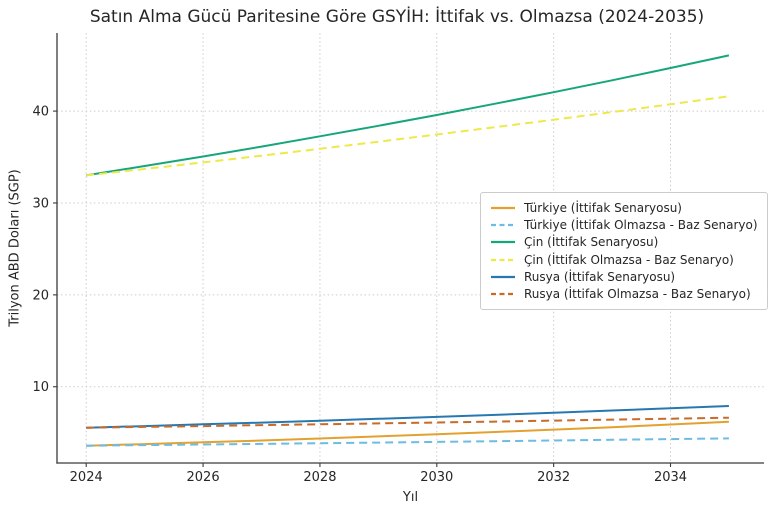 The height and width of the screenshot is (518, 774). I want to click on legend-label: Türkiye (İttifak Olmazsa - Baz Senaryo), so click(641, 224).